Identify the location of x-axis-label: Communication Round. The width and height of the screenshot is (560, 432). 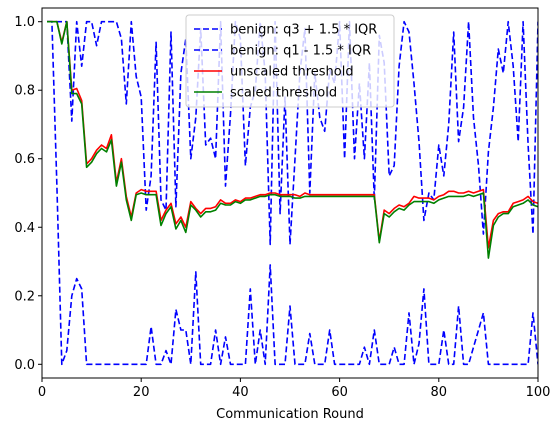
(290, 414).